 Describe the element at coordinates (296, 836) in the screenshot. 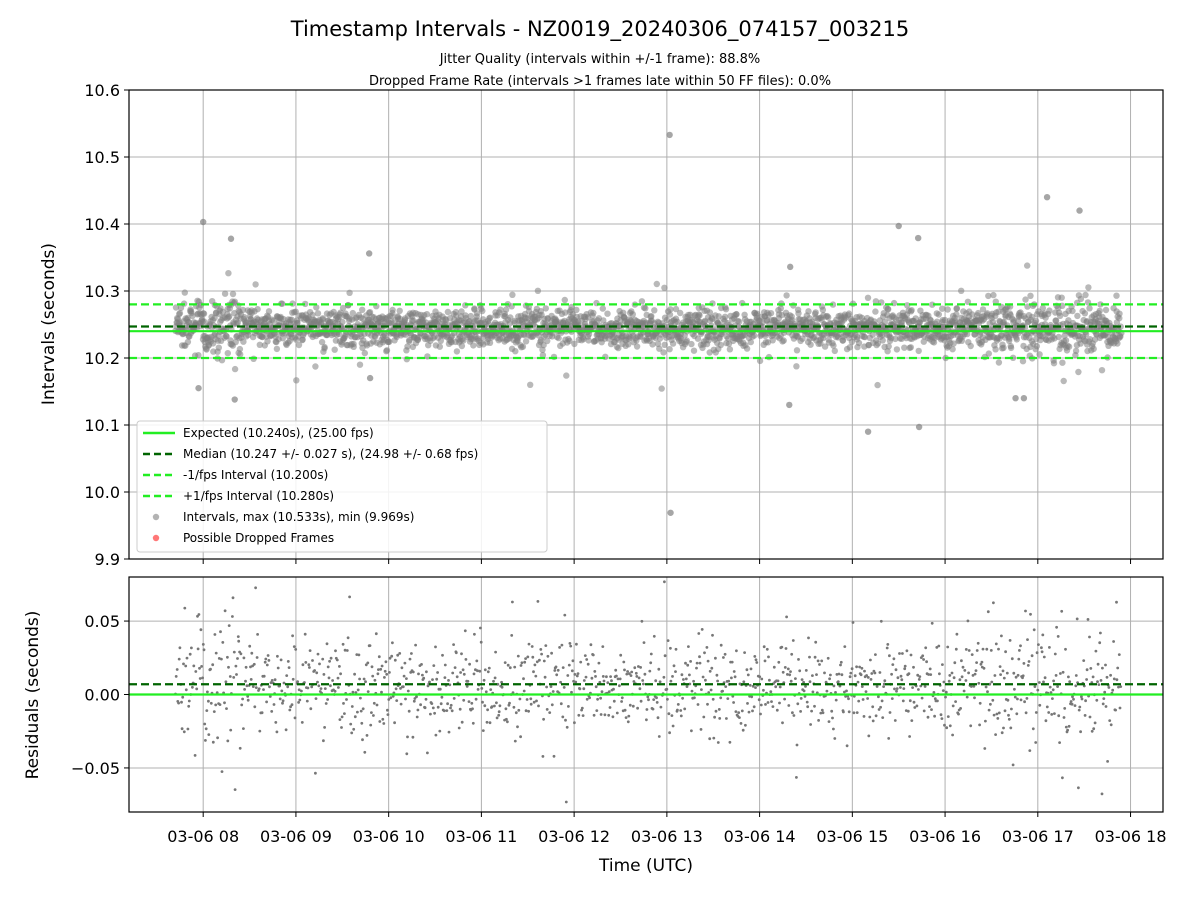

I see `x-tick-label: 03-06 09` at that location.